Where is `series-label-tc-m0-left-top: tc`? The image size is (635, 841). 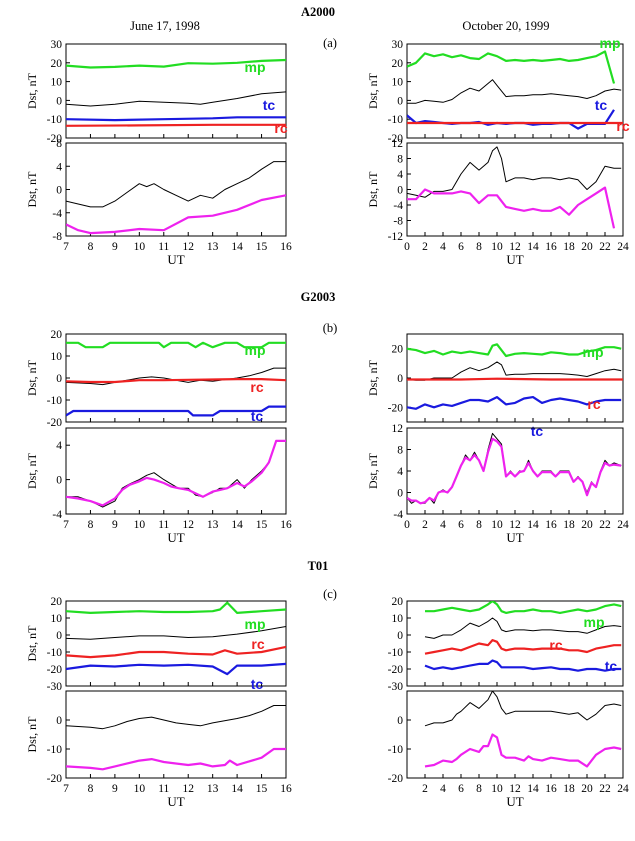 series-label-tc-m0-left-top: tc is located at coordinates (269, 105).